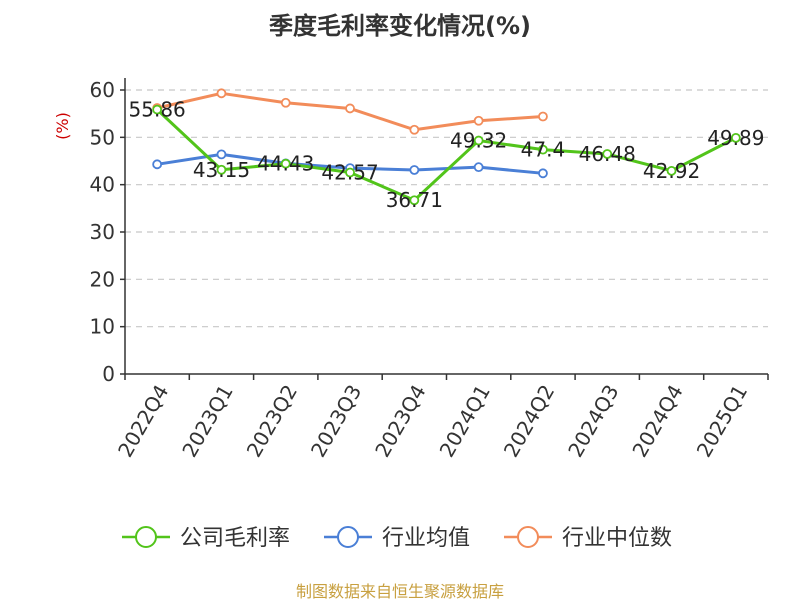  I want to click on x-tick-label: 2025Q1, so click(722, 421).